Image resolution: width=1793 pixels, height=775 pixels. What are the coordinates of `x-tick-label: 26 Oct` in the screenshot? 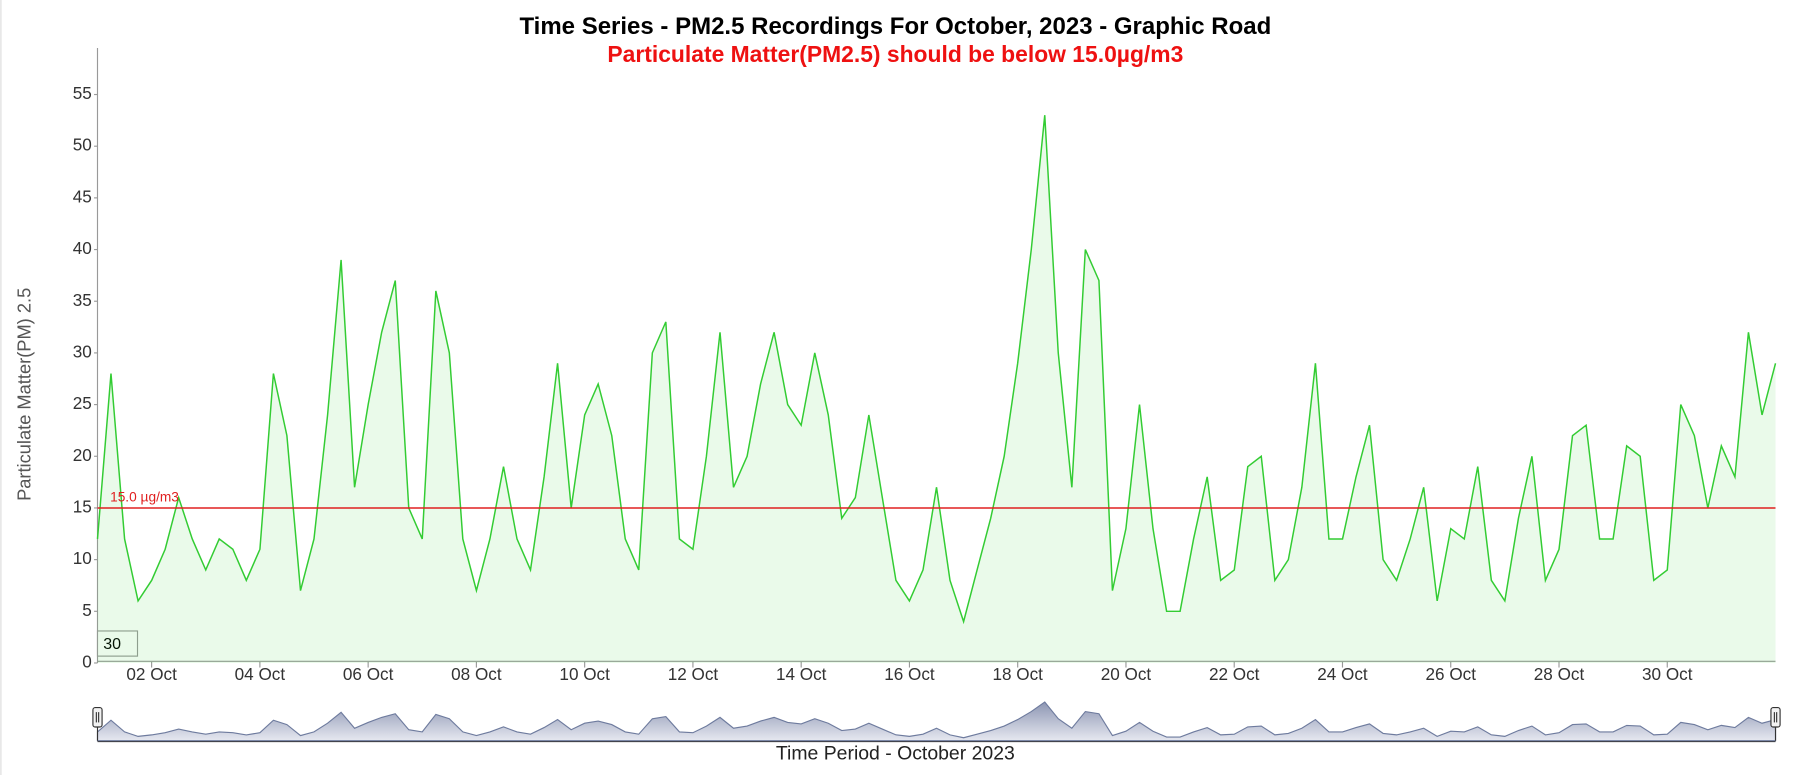 It's located at (1451, 674).